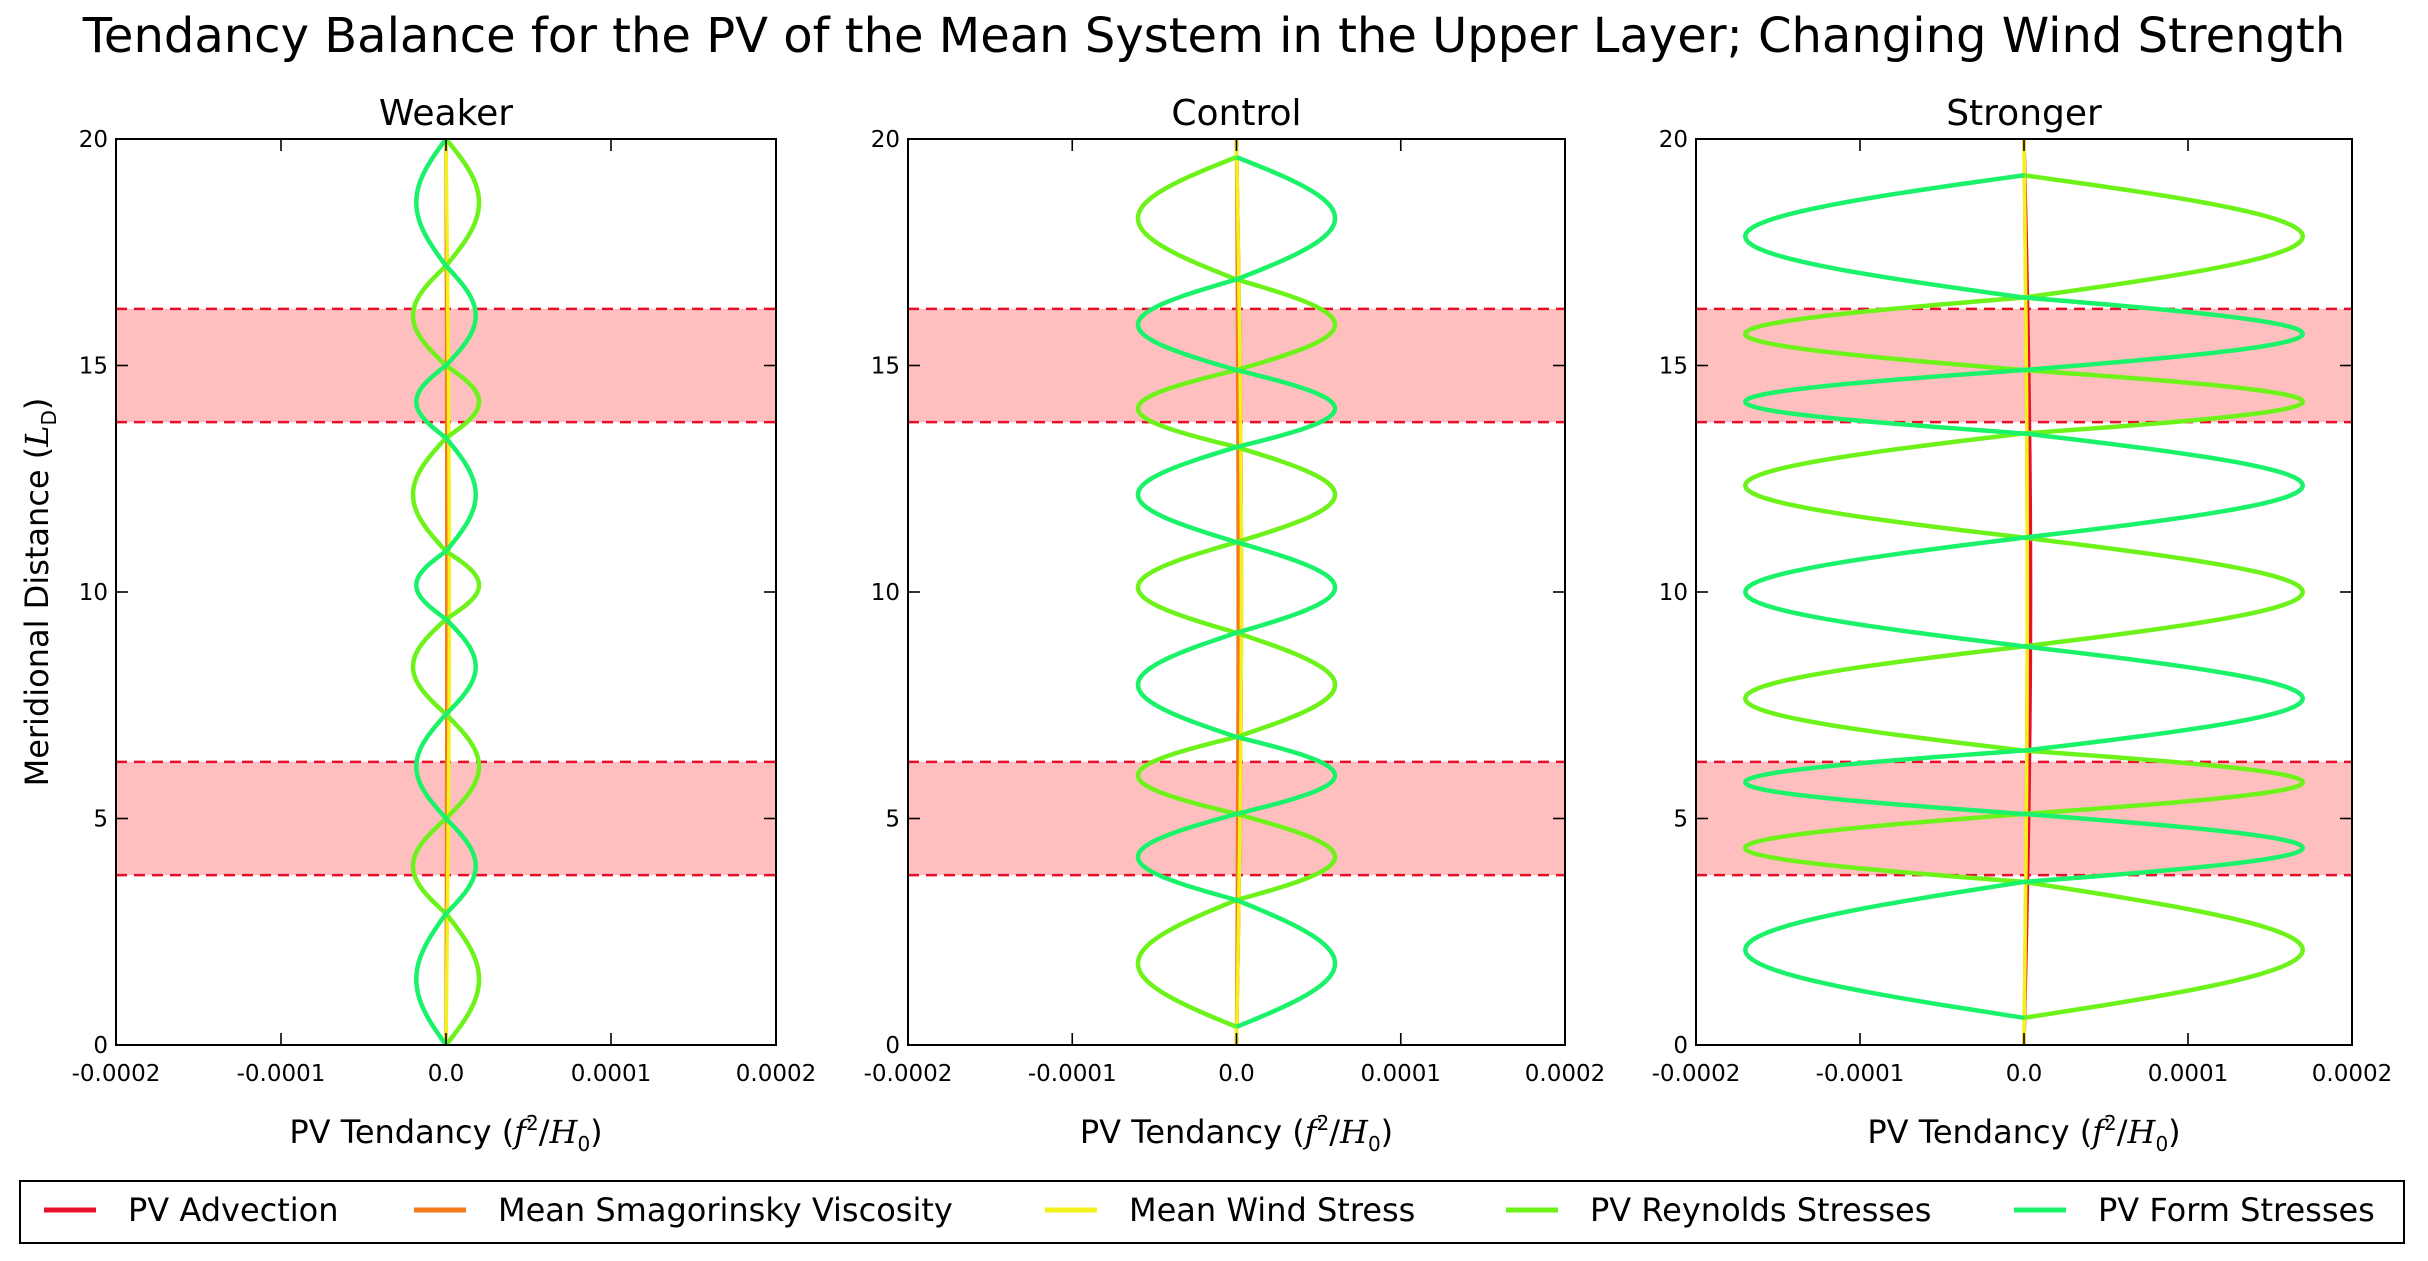 This screenshot has width=2428, height=1261. What do you see at coordinates (37, 627) in the screenshot?
I see `y-axis-label-text: Meridional Distance` at bounding box center [37, 627].